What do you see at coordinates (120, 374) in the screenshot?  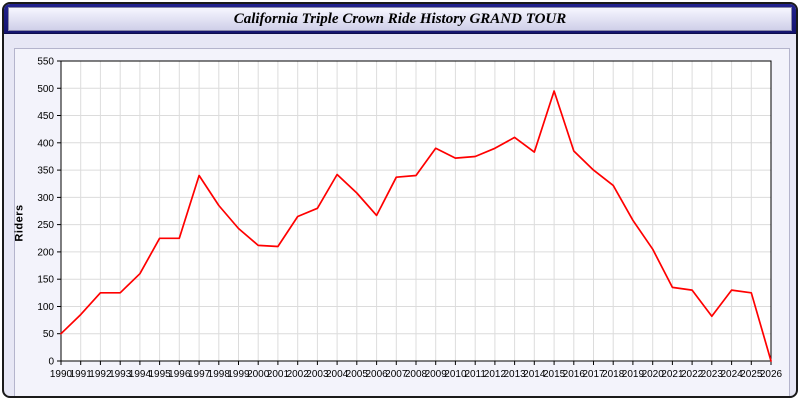 I see `svg-text: 1993` at bounding box center [120, 374].